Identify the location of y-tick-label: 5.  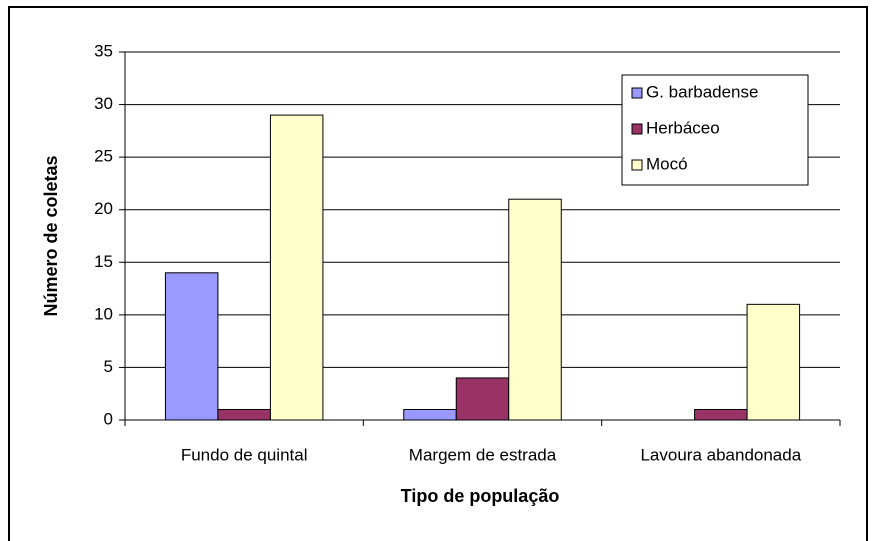
(108, 366).